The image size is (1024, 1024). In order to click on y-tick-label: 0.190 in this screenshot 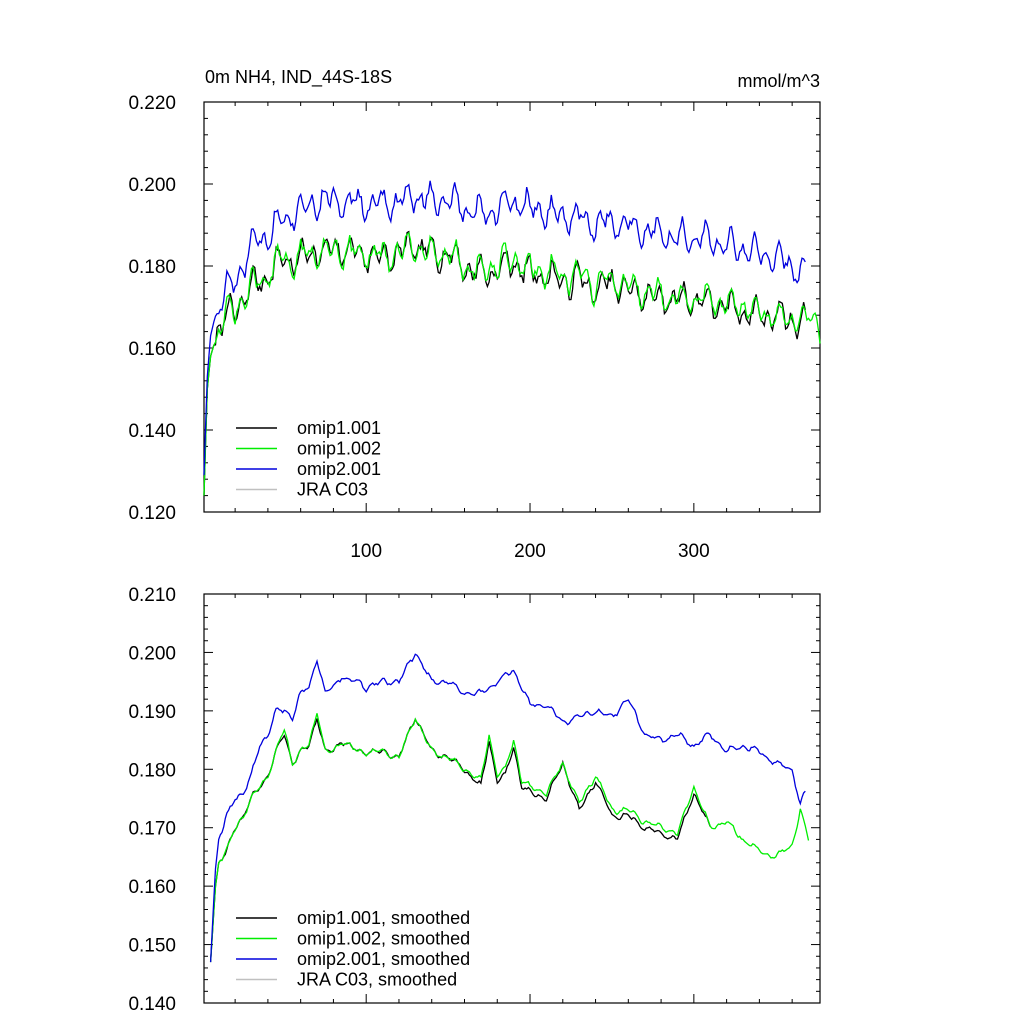, I will do `click(152, 712)`.